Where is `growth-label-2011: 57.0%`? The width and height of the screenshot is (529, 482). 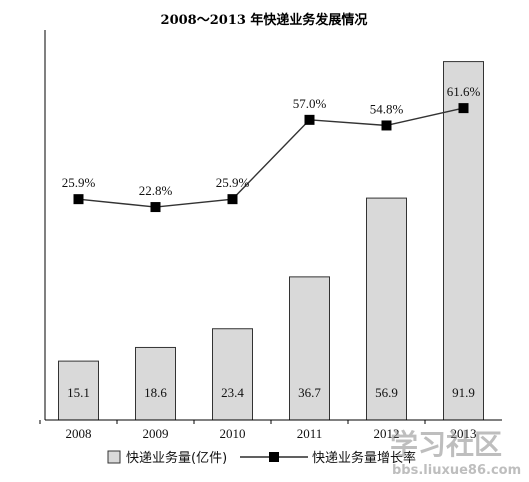
growth-label-2011: 57.0% is located at coordinates (310, 103).